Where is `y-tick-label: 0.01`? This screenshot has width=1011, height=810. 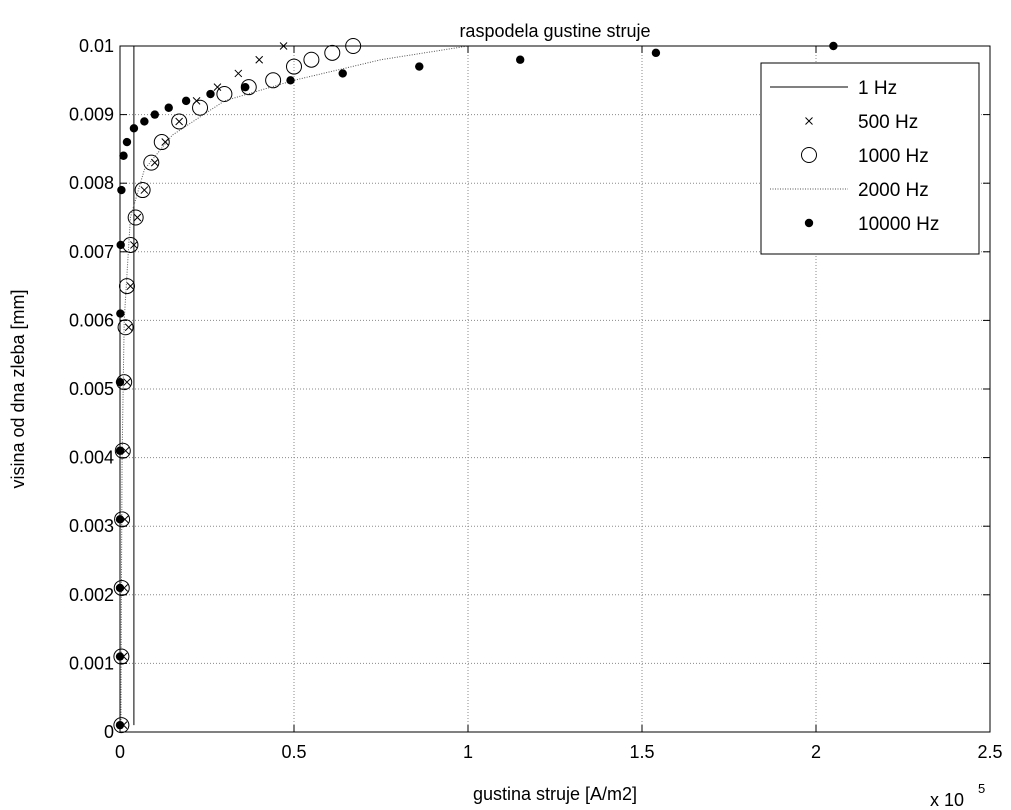 y-tick-label: 0.01 is located at coordinates (96, 46).